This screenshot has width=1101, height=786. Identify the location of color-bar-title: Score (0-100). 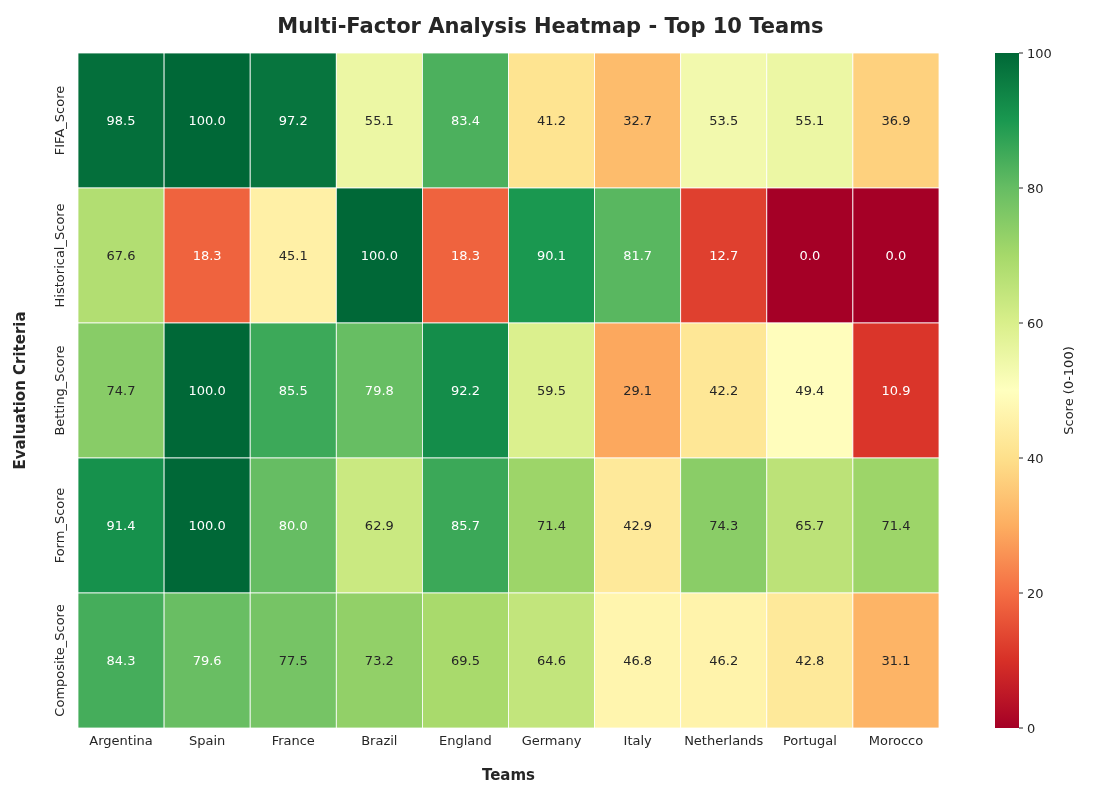
(1068, 390).